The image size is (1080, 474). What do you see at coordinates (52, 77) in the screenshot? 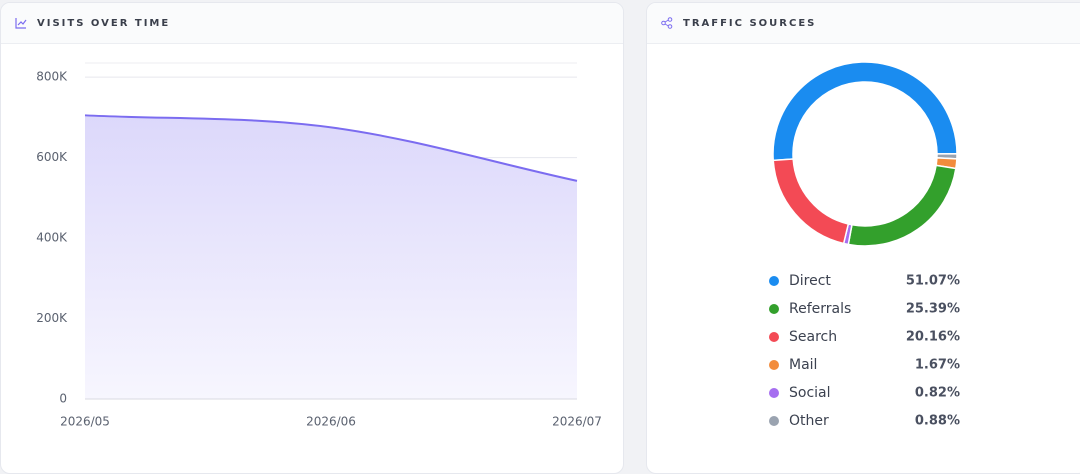
I see `y-tick-label: 800K` at bounding box center [52, 77].